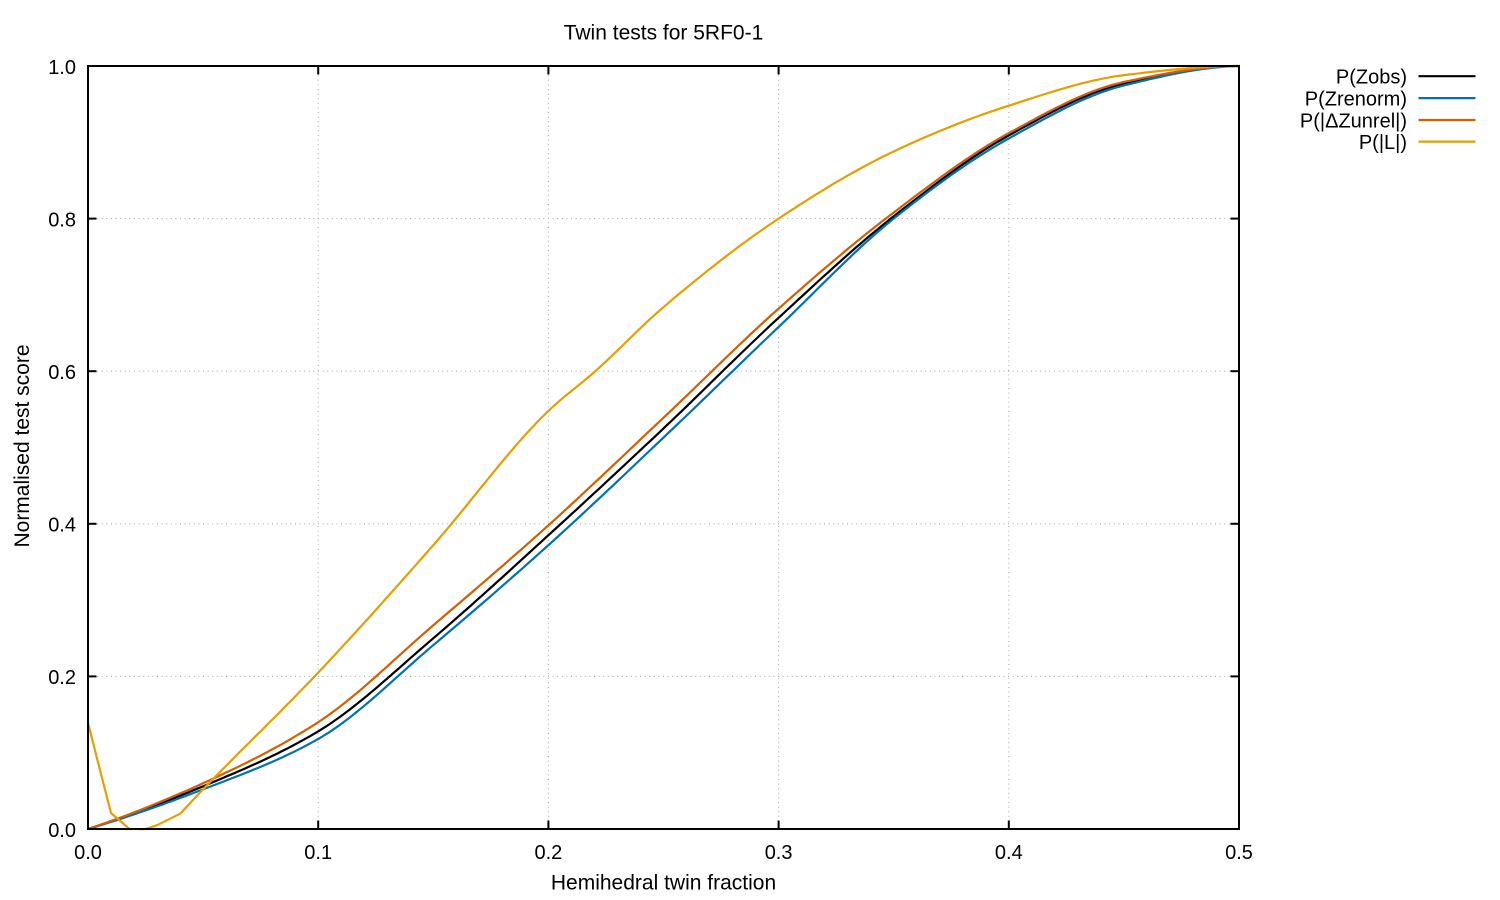 The height and width of the screenshot is (900, 1500). What do you see at coordinates (1383, 143) in the screenshot?
I see `svg-text: P(|L|)` at bounding box center [1383, 143].